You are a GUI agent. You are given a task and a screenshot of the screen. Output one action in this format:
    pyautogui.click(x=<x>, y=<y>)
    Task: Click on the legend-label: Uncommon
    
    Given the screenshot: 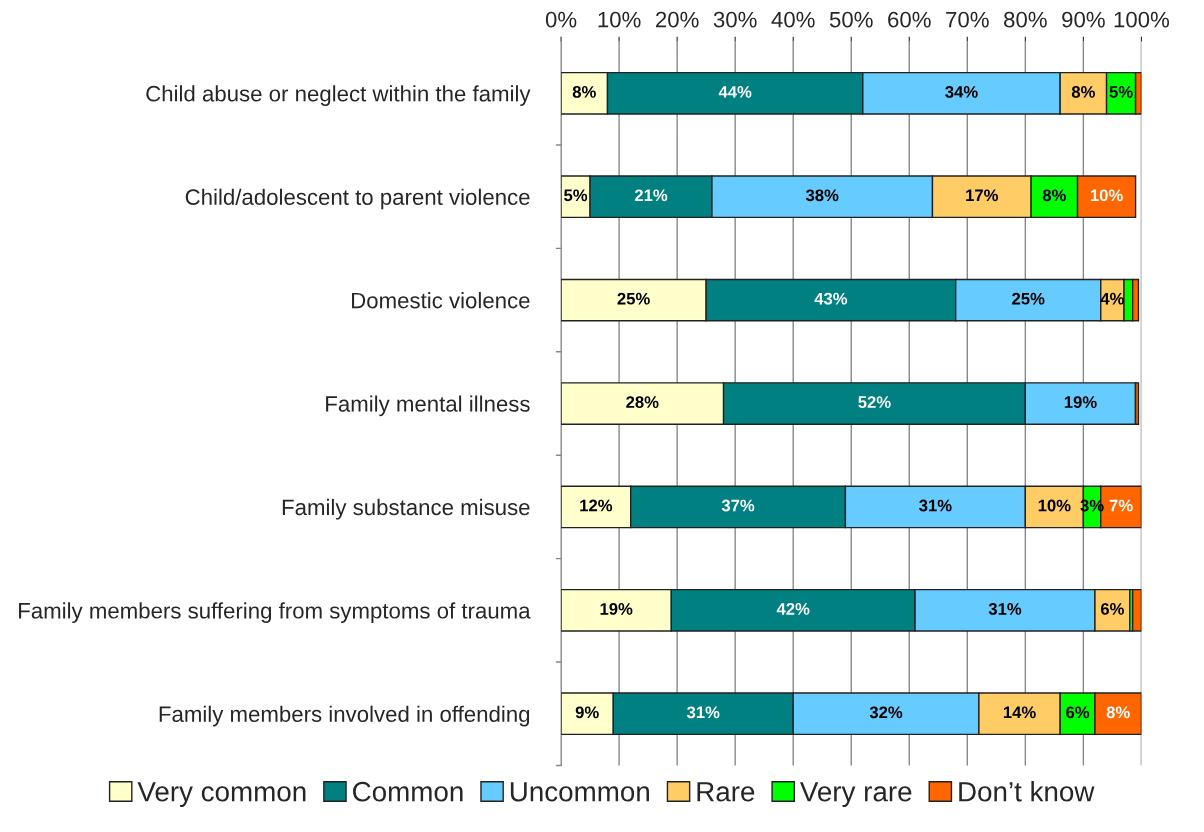 What is the action you would take?
    pyautogui.click(x=579, y=792)
    